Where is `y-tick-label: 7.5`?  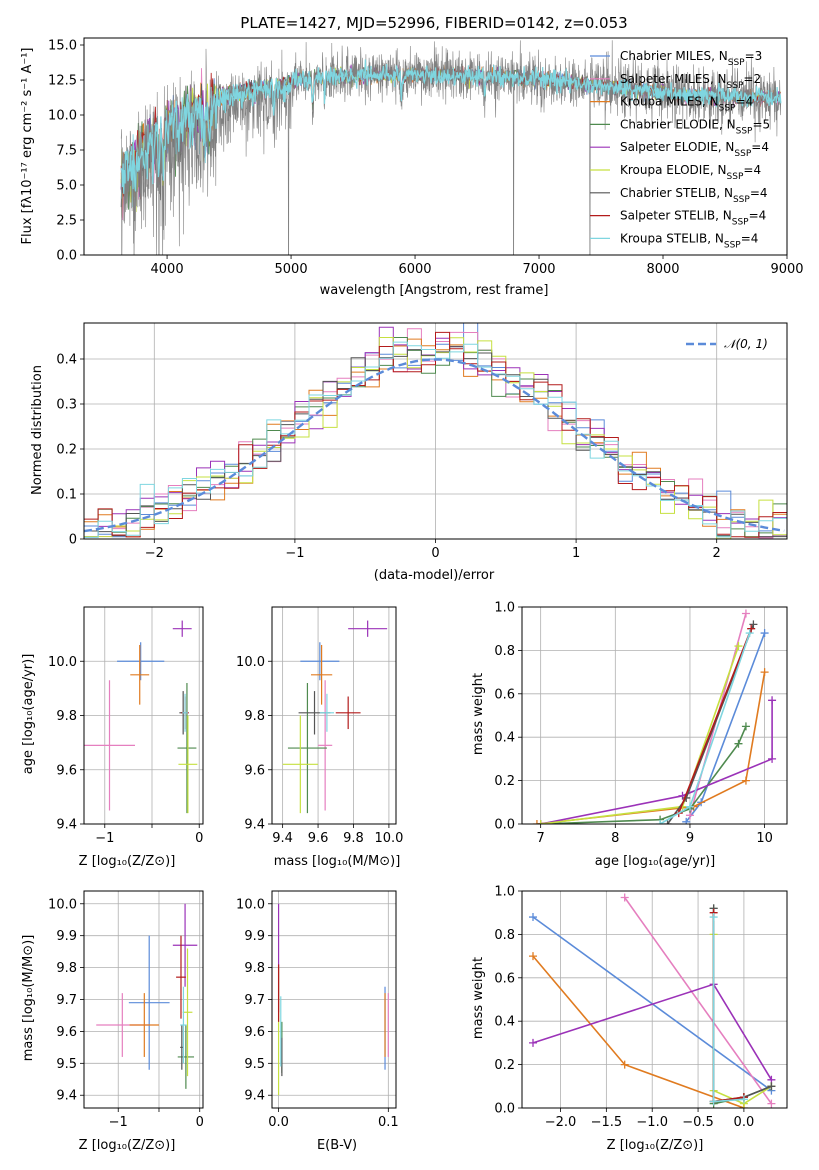 y-tick-label: 7.5 is located at coordinates (66, 151).